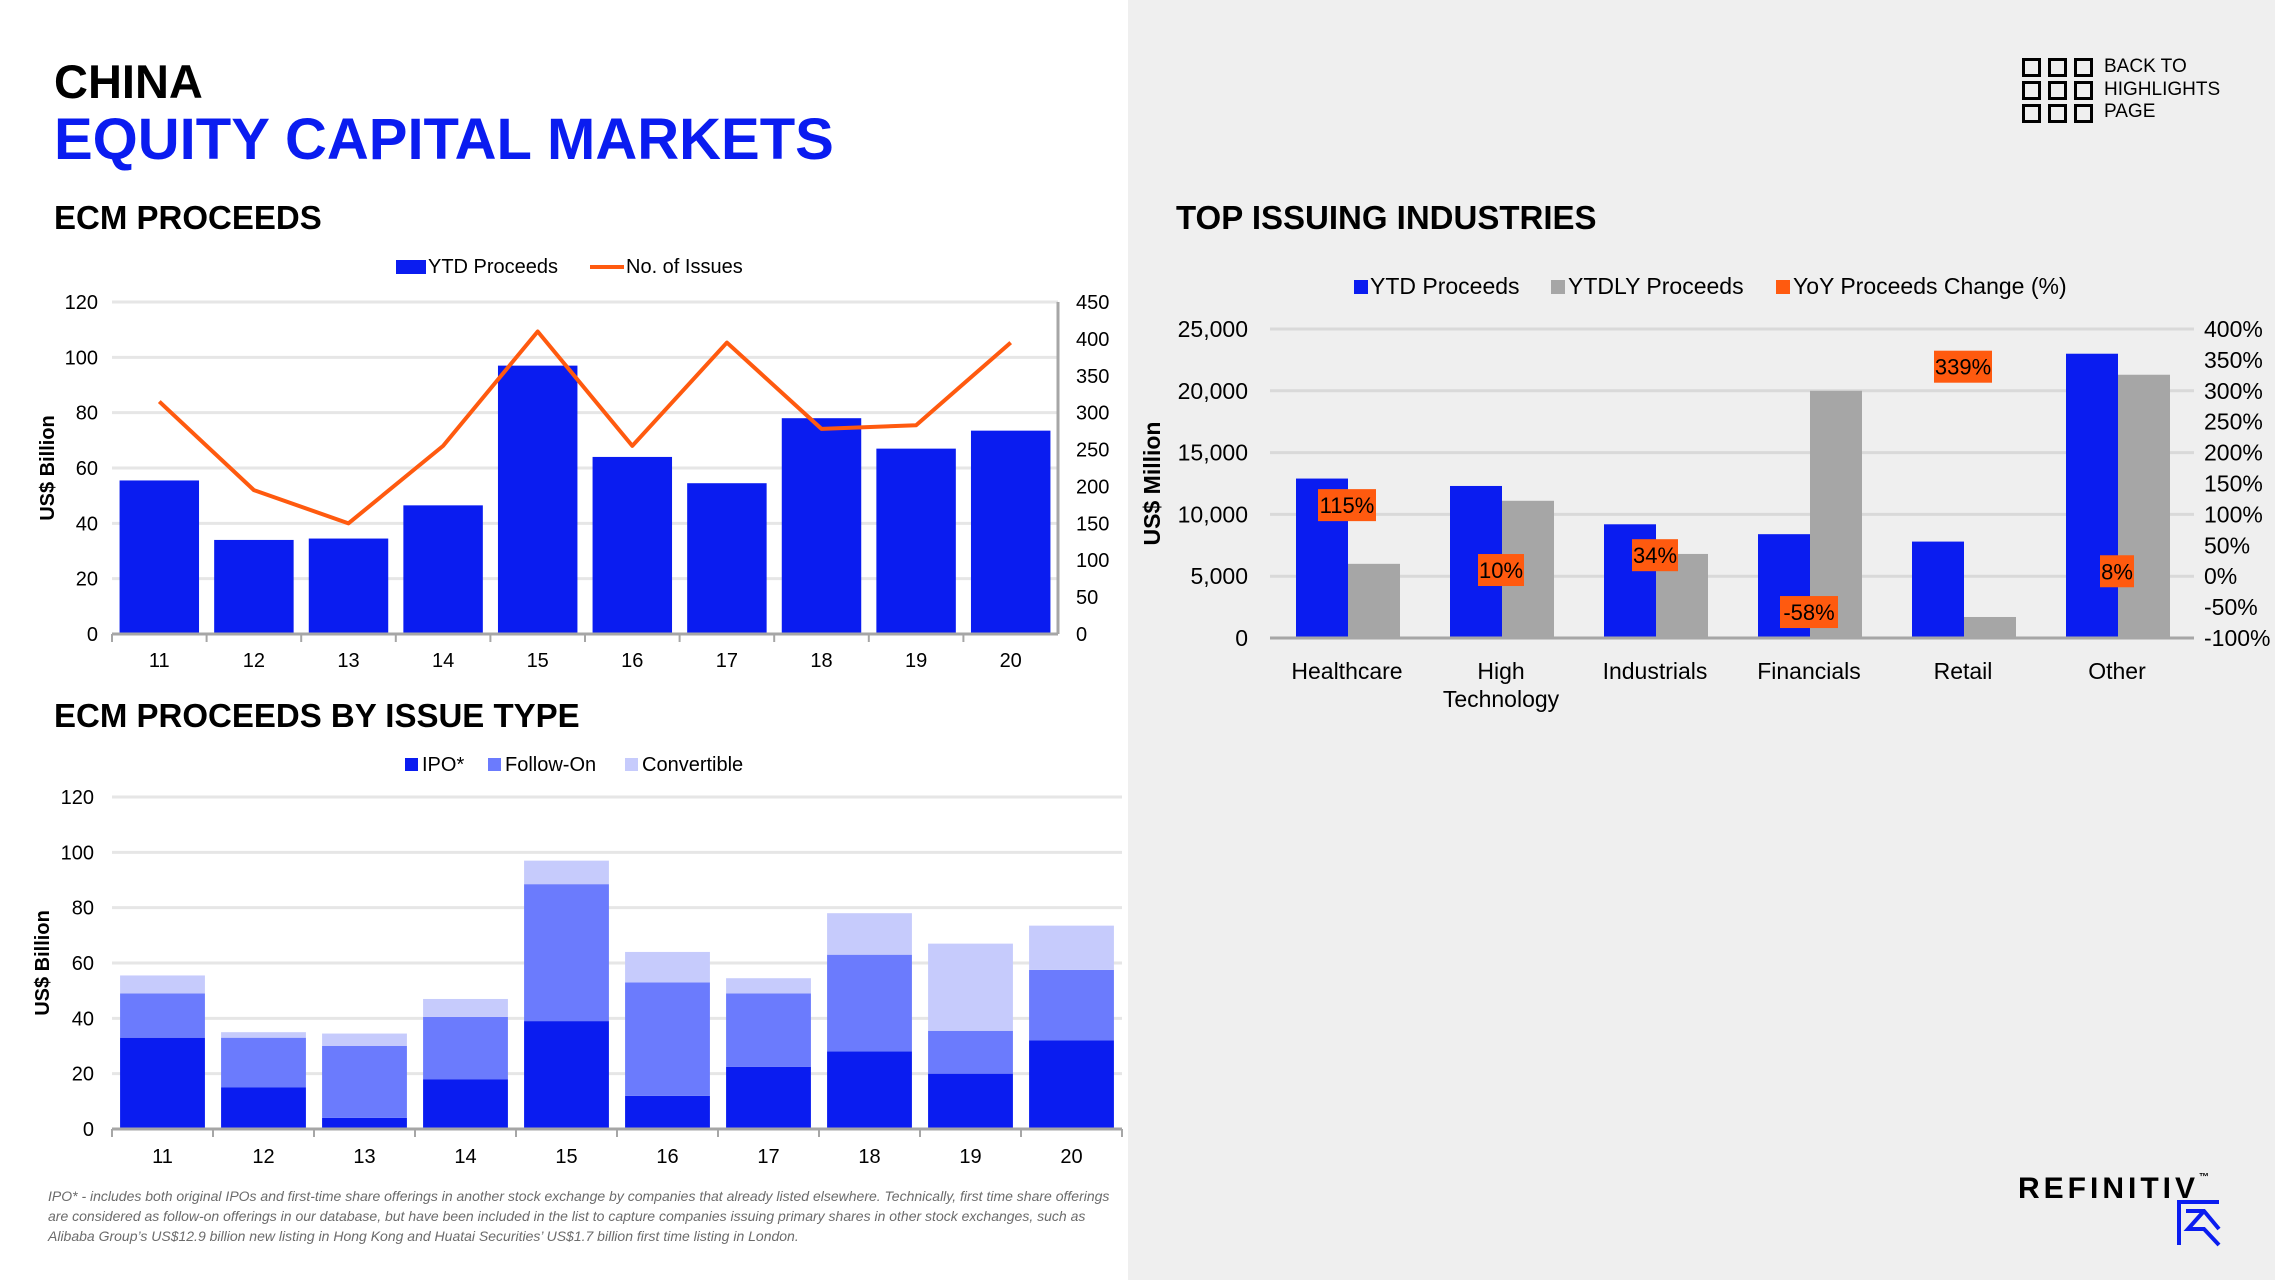  What do you see at coordinates (162, 1083) in the screenshot?
I see `bar-ipo--11` at bounding box center [162, 1083].